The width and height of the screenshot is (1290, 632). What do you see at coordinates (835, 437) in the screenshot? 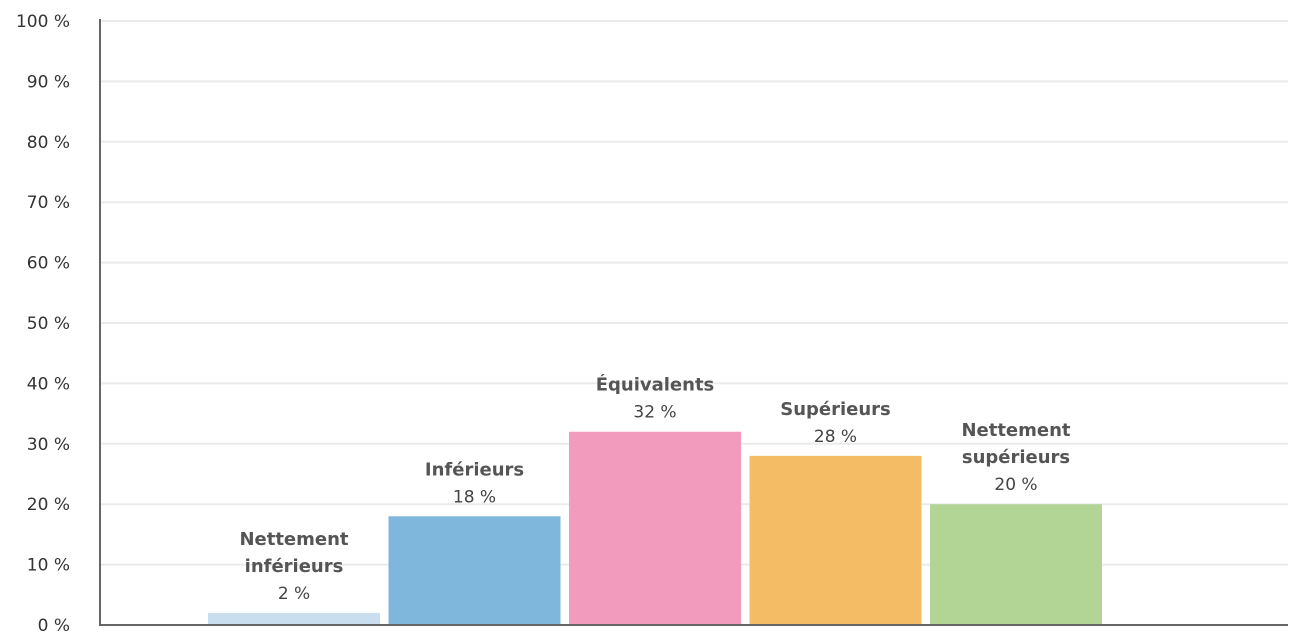
I see `bar-value-label: 28 %` at bounding box center [835, 437].